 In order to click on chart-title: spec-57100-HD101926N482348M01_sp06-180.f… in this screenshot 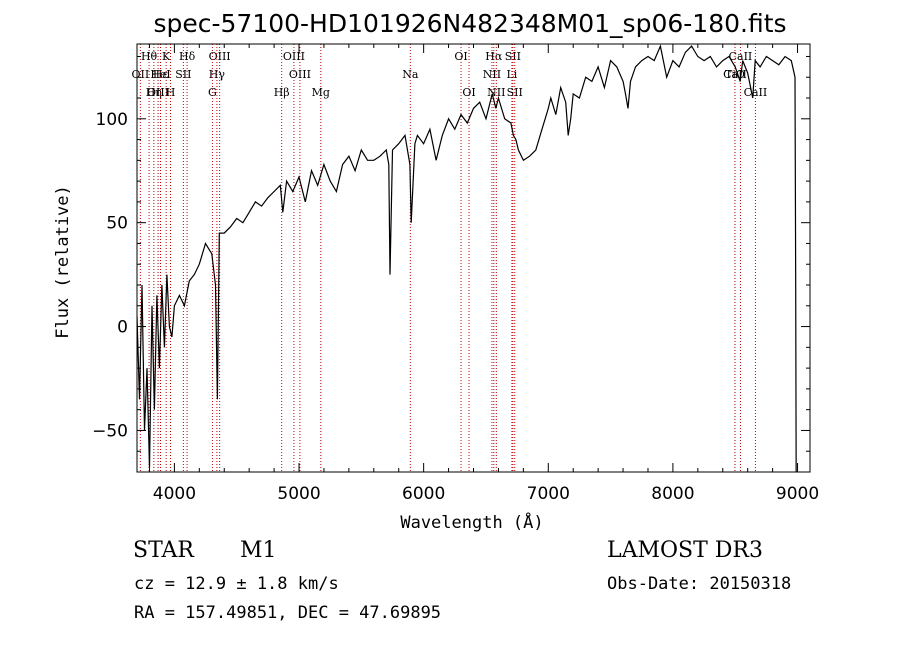, I will do `click(469, 23)`.